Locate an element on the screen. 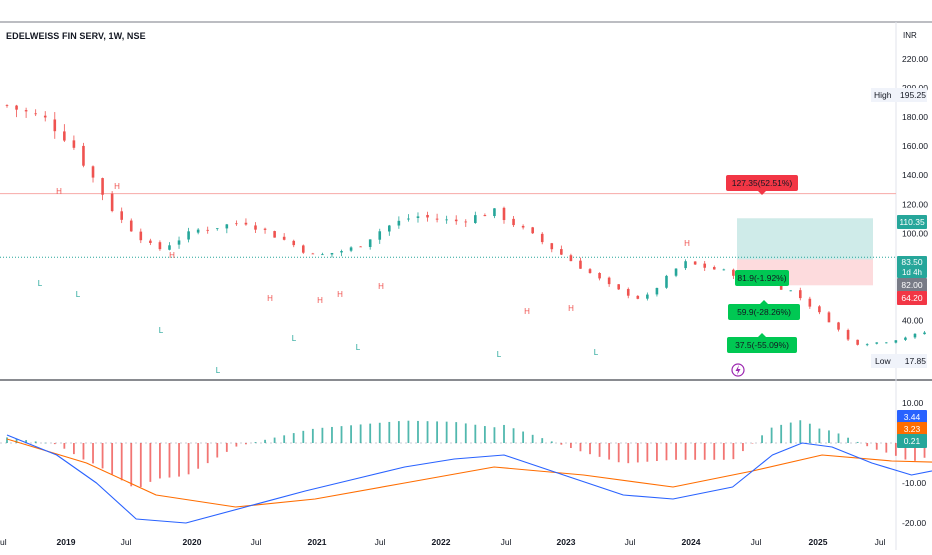  target-callout-box is located at coordinates (762, 183).